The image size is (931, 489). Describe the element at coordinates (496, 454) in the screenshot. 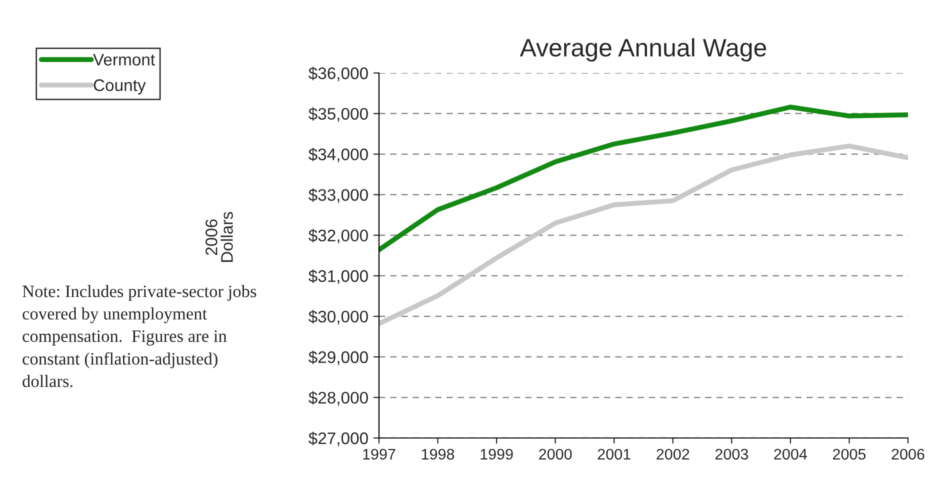

I see `x-tick-label: 1999` at that location.